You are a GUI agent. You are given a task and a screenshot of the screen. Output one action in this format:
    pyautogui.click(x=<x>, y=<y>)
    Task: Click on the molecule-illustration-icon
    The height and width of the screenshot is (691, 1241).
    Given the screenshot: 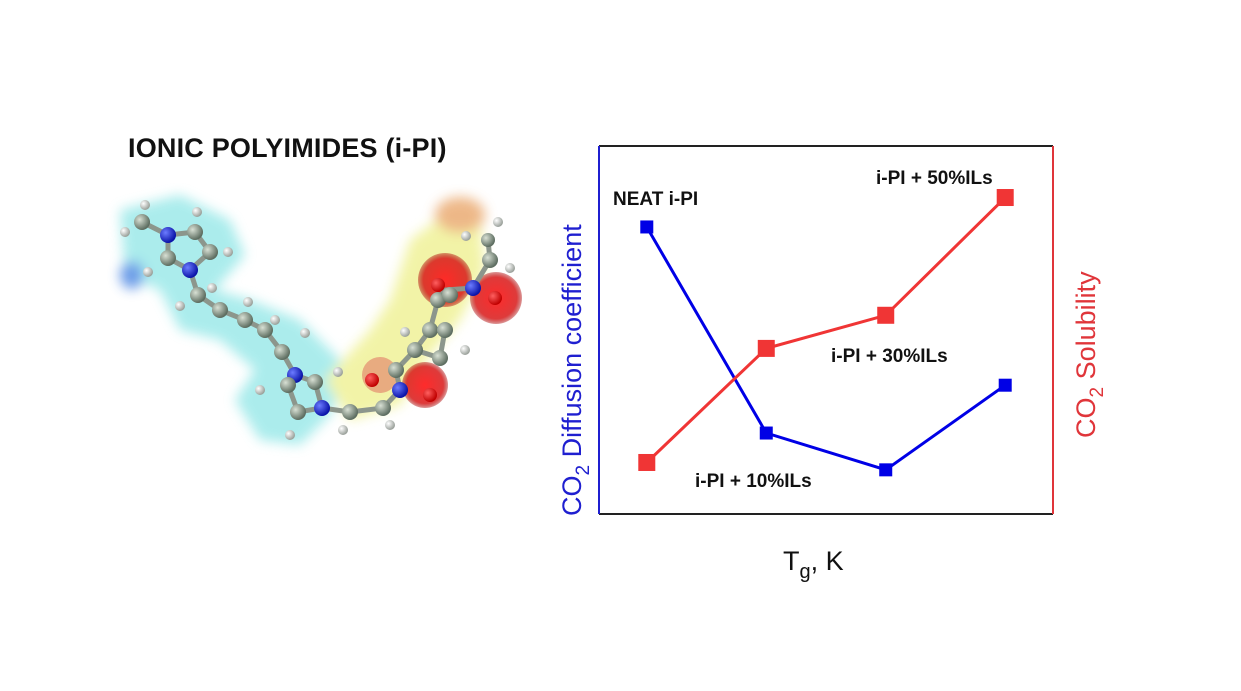 What is the action you would take?
    pyautogui.click(x=321, y=320)
    